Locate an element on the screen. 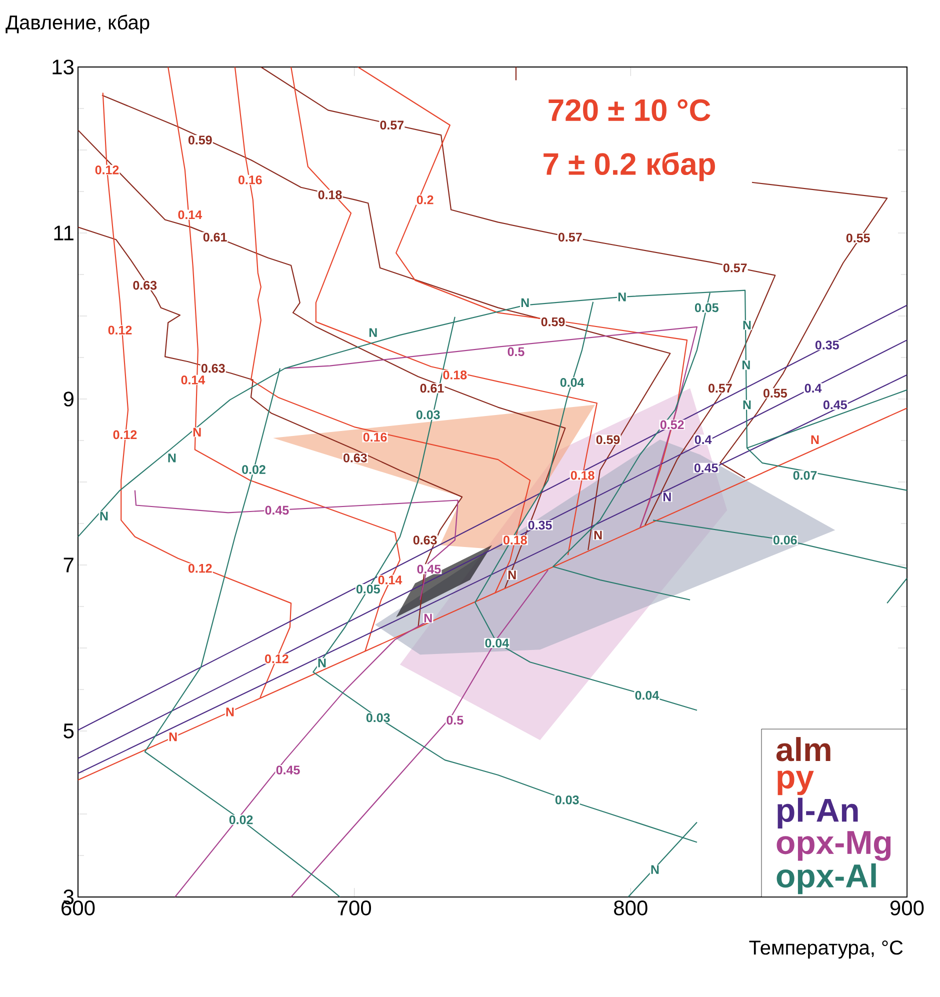 Image resolution: width=940 pixels, height=997 pixels. annotation: 0.03 is located at coordinates (428, 415).